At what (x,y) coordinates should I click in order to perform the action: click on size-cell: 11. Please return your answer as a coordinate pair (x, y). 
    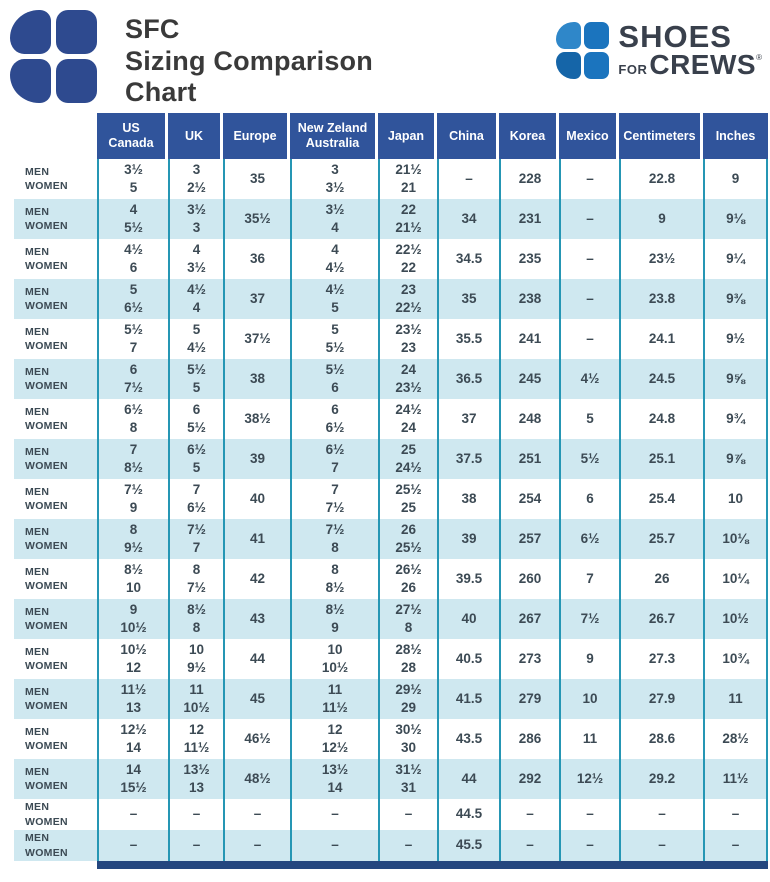
    Looking at the image, I should click on (735, 699).